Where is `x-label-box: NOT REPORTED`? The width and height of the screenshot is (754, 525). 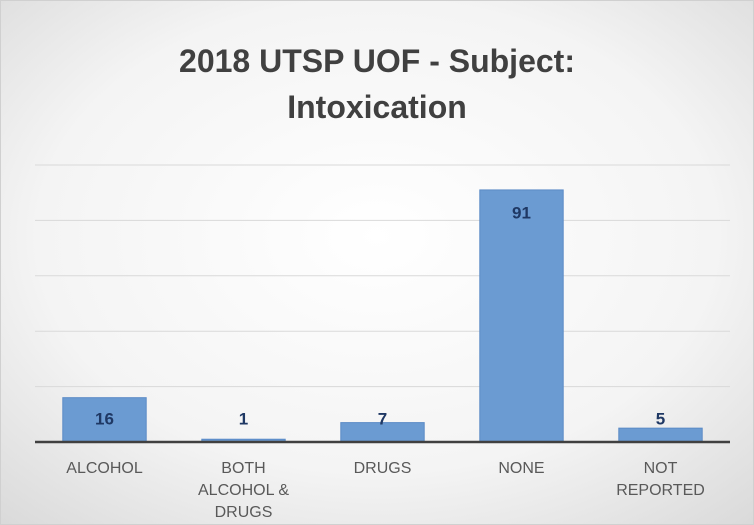 x-label-box: NOT REPORTED is located at coordinates (660, 479).